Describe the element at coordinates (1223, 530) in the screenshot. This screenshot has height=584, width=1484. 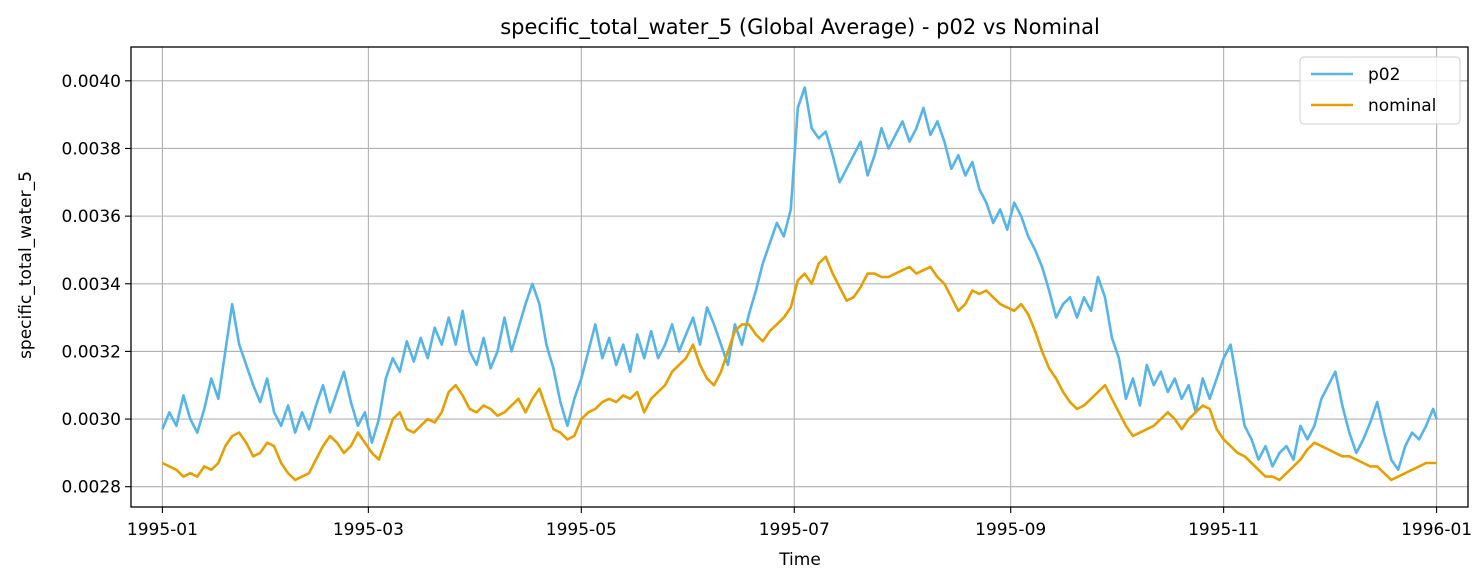
I see `x-tick-label: 1995-11` at that location.